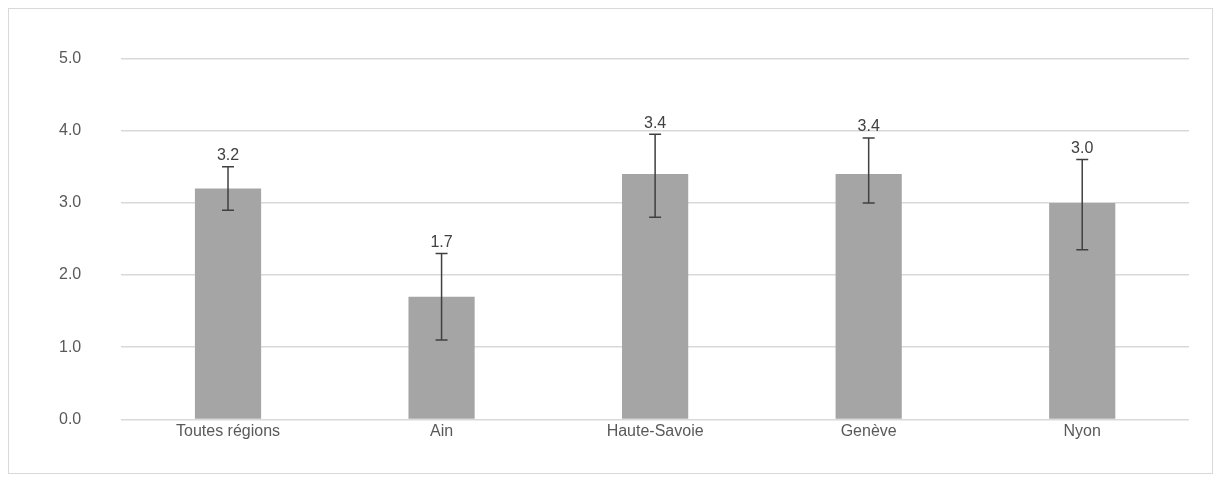 This screenshot has height=486, width=1225. I want to click on data-label: 3.2, so click(228, 155).